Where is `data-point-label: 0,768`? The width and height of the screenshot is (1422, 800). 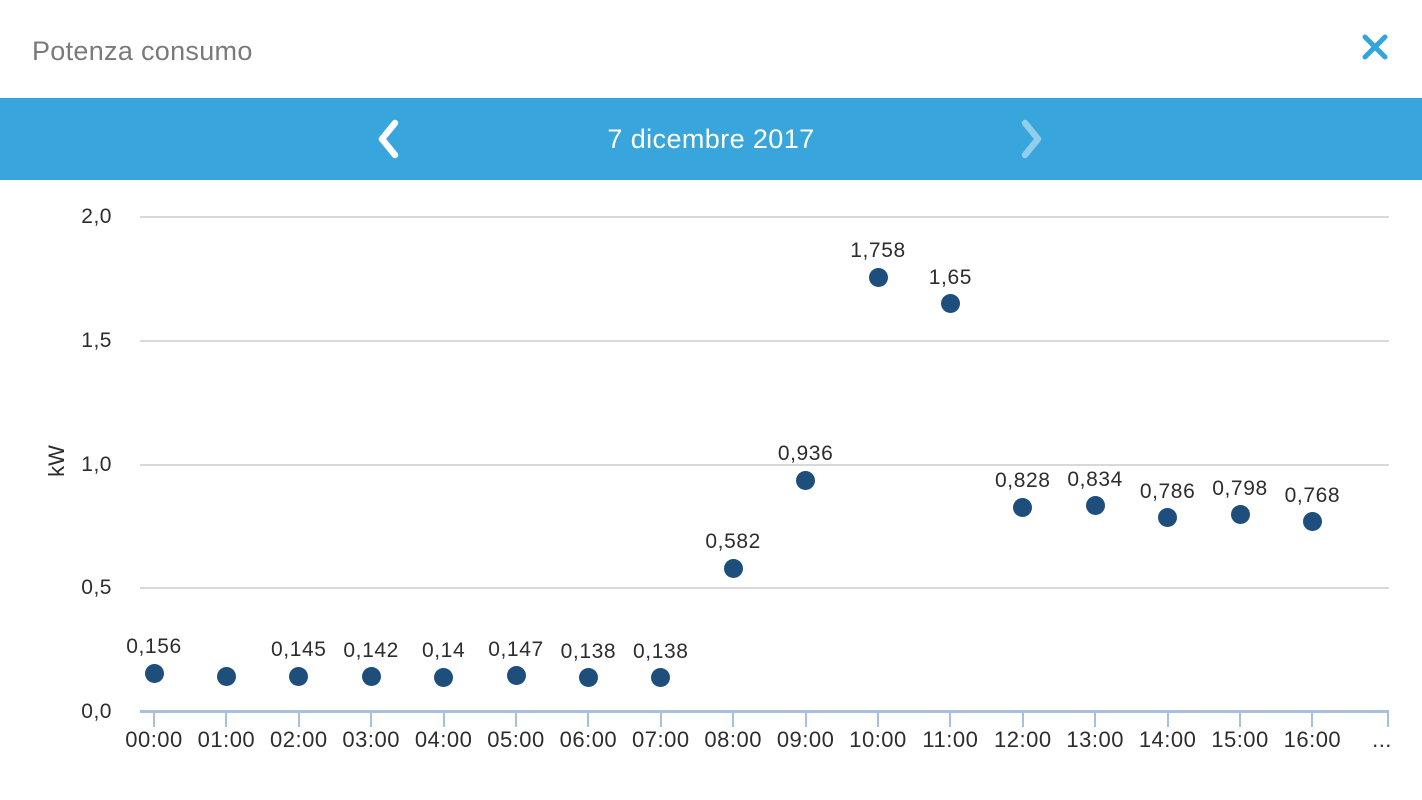 data-point-label: 0,768 is located at coordinates (1312, 495).